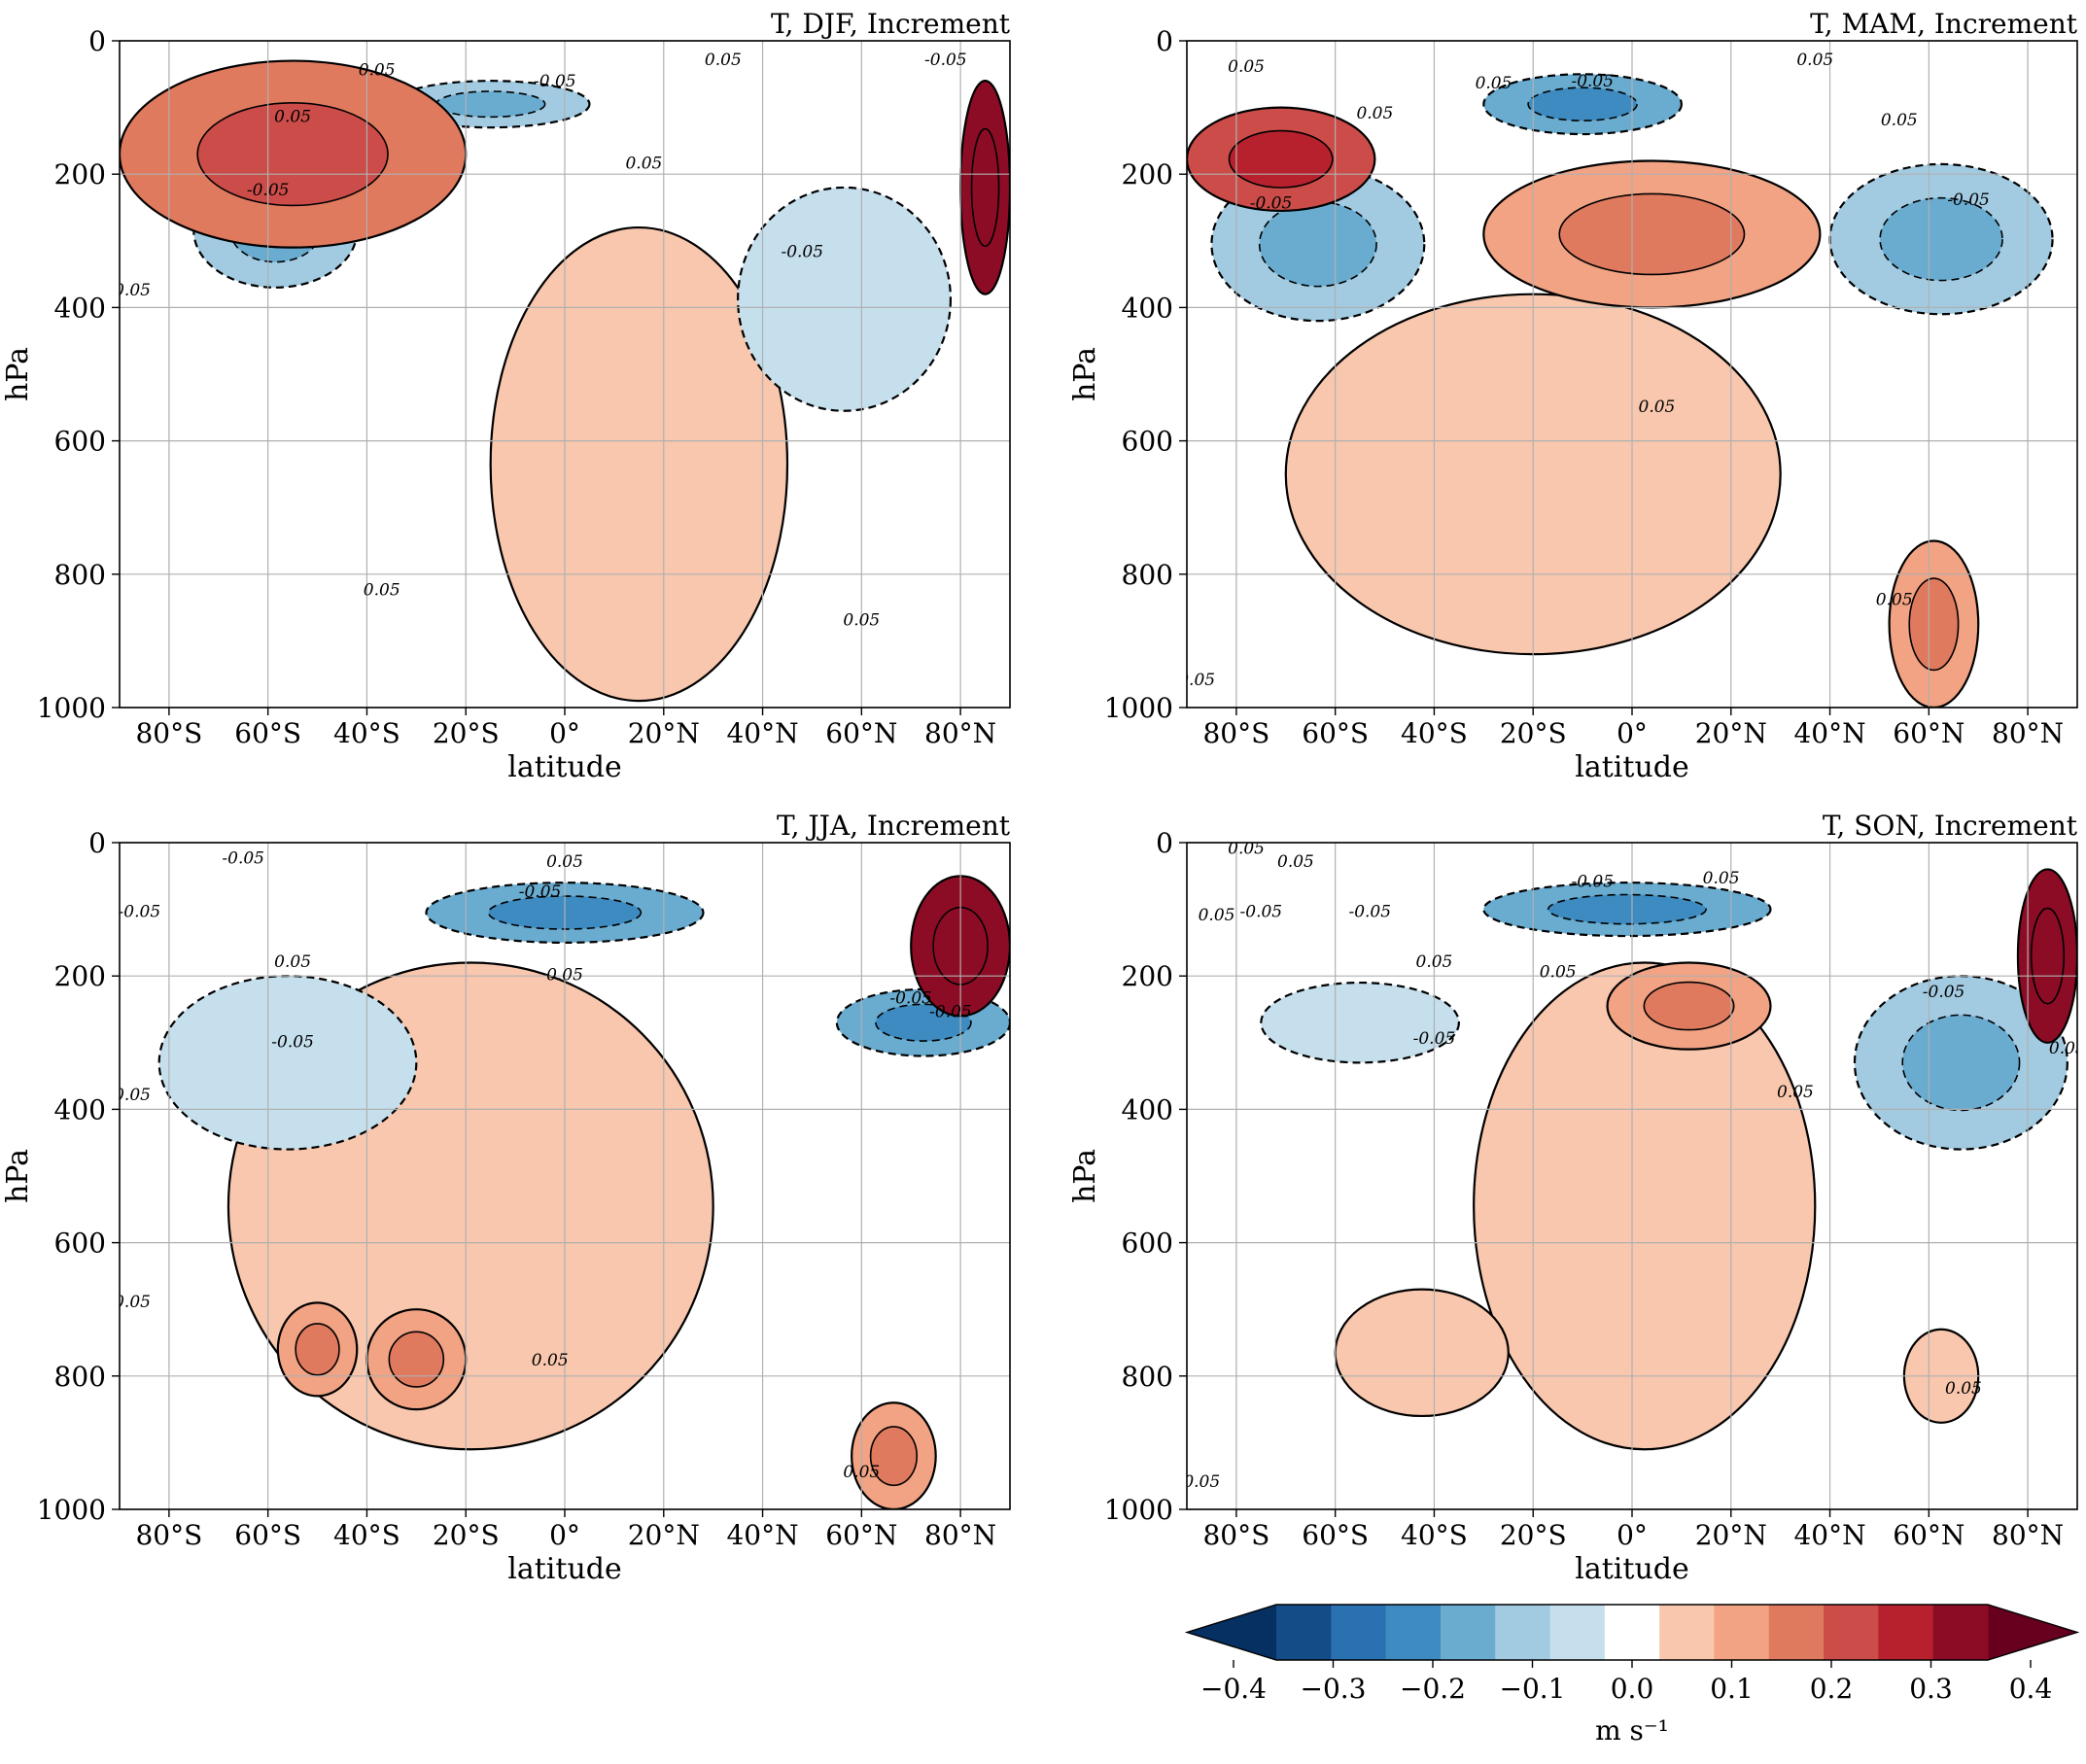 Image resolution: width=2086 pixels, height=1764 pixels. I want to click on contour-label-14: 0.05, so click(1201, 1482).